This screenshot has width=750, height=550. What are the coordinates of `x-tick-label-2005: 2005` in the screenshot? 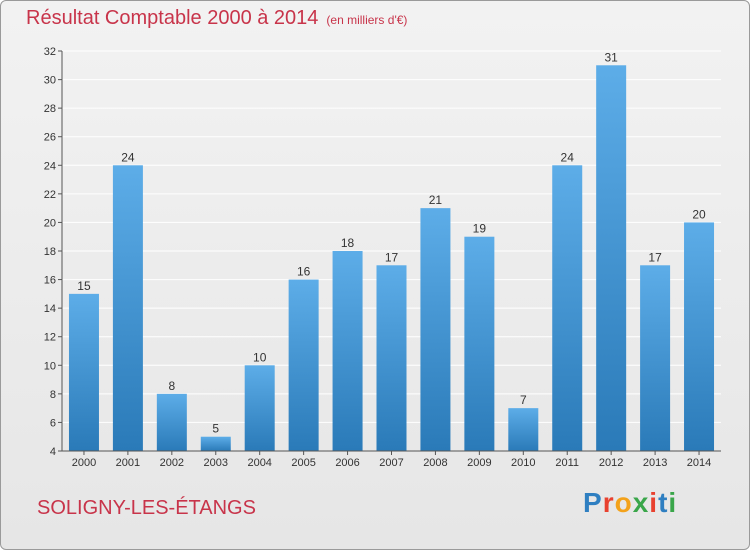 It's located at (303, 463).